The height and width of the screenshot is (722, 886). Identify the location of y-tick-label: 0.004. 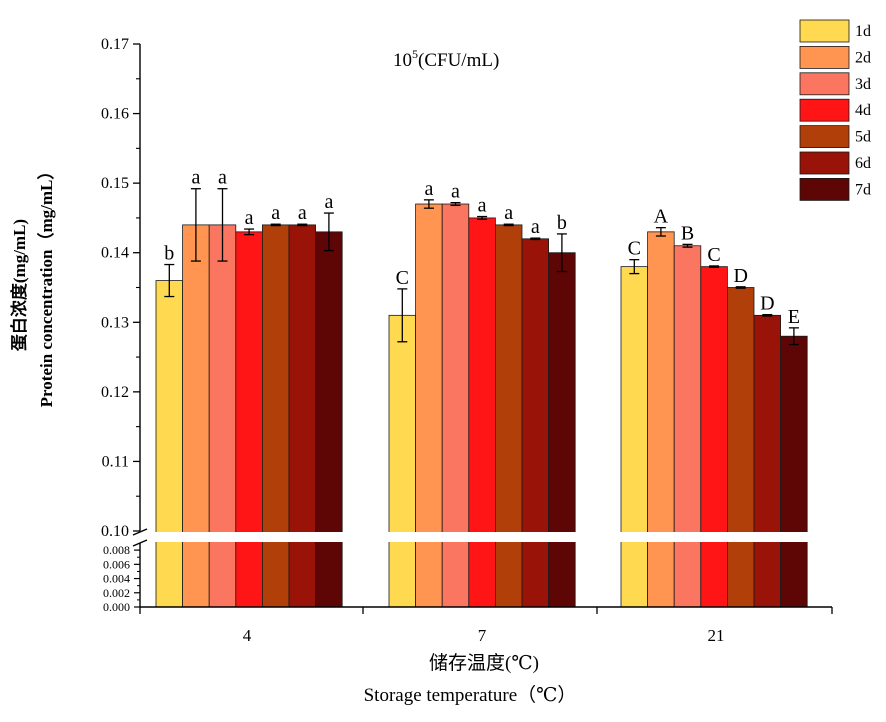
(116, 579).